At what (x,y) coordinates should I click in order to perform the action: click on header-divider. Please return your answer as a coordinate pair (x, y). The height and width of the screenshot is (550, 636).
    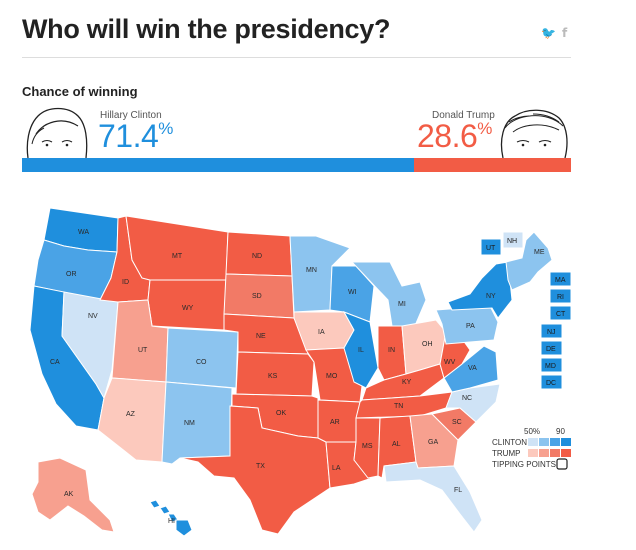
    Looking at the image, I should click on (296, 57).